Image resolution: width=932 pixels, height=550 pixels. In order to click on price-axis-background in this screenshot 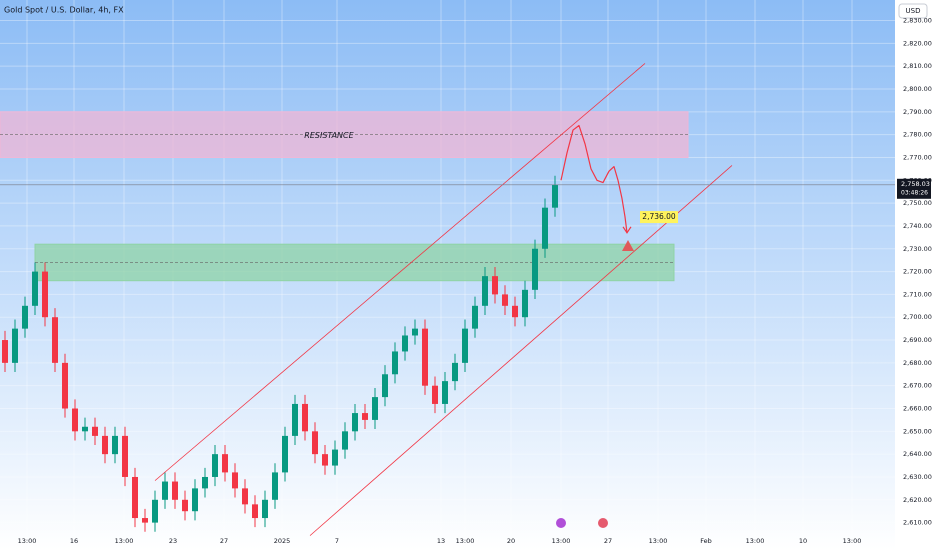, I will do `click(913, 275)`.